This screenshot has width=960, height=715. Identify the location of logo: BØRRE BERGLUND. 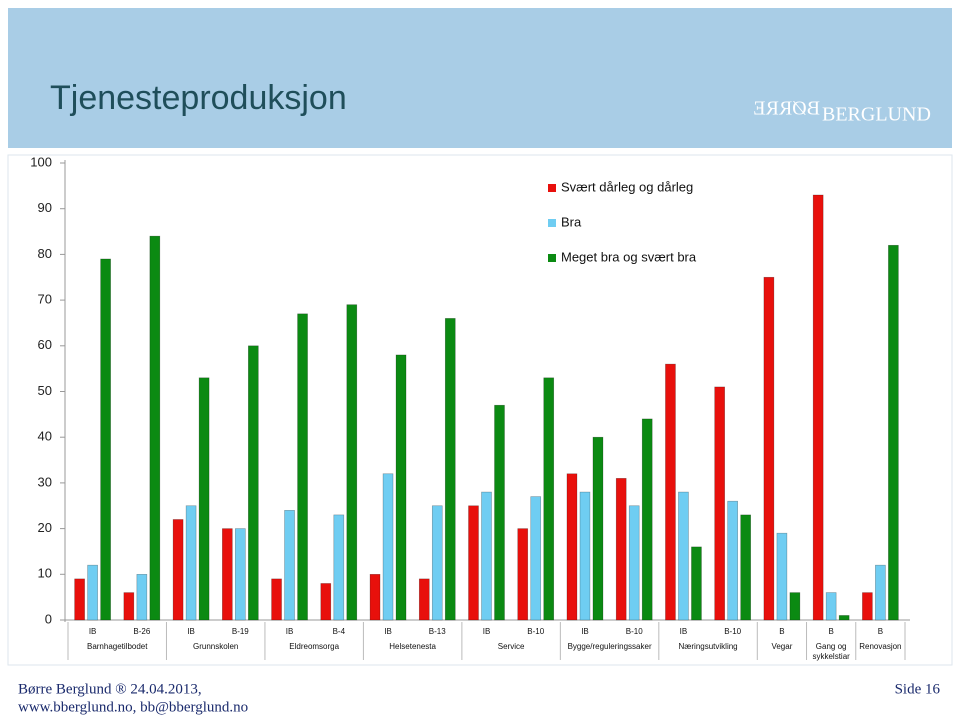
(842, 112).